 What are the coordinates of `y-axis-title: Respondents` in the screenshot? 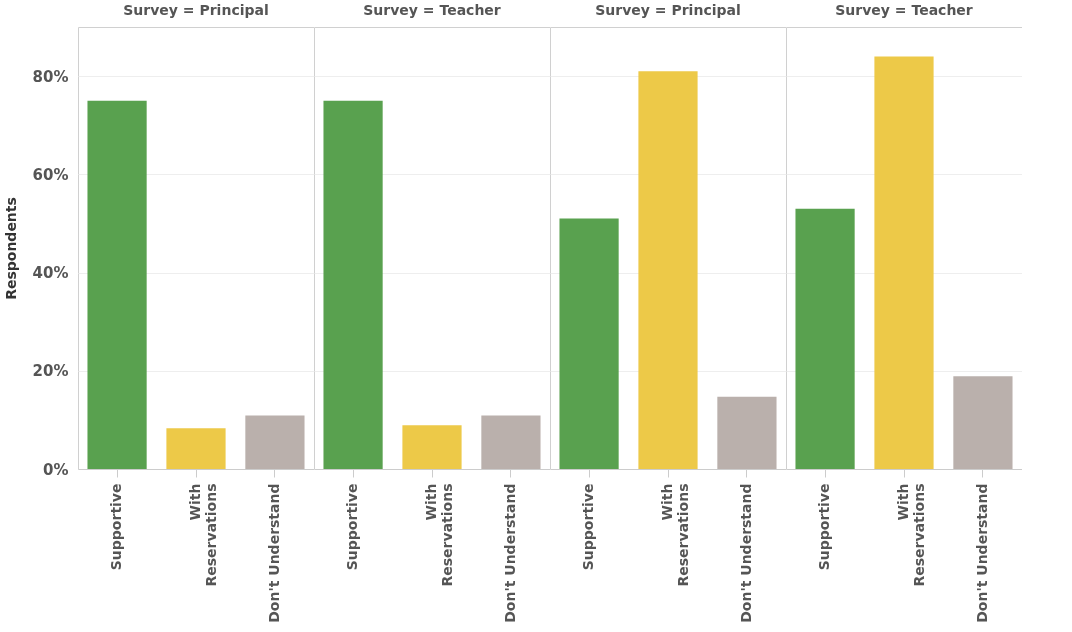 It's located at (10, 248).